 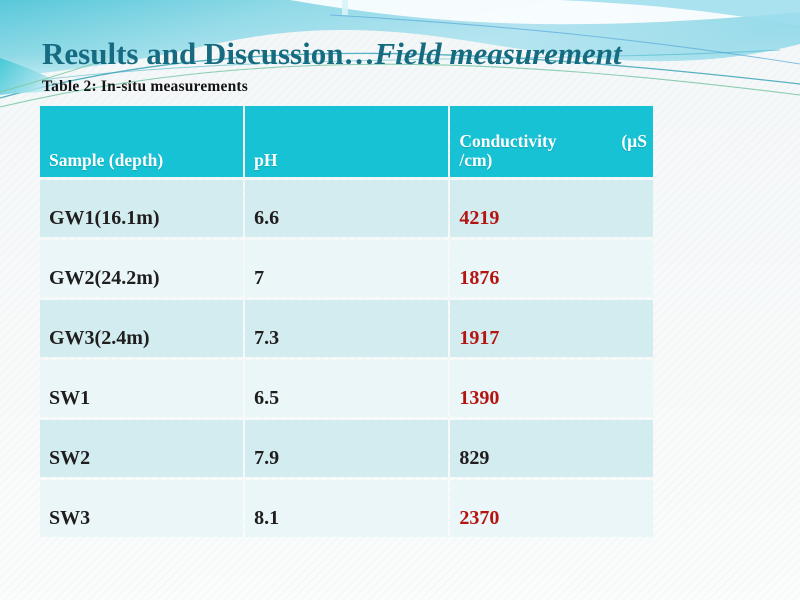 I want to click on ph-cell: 6.5, so click(x=346, y=388).